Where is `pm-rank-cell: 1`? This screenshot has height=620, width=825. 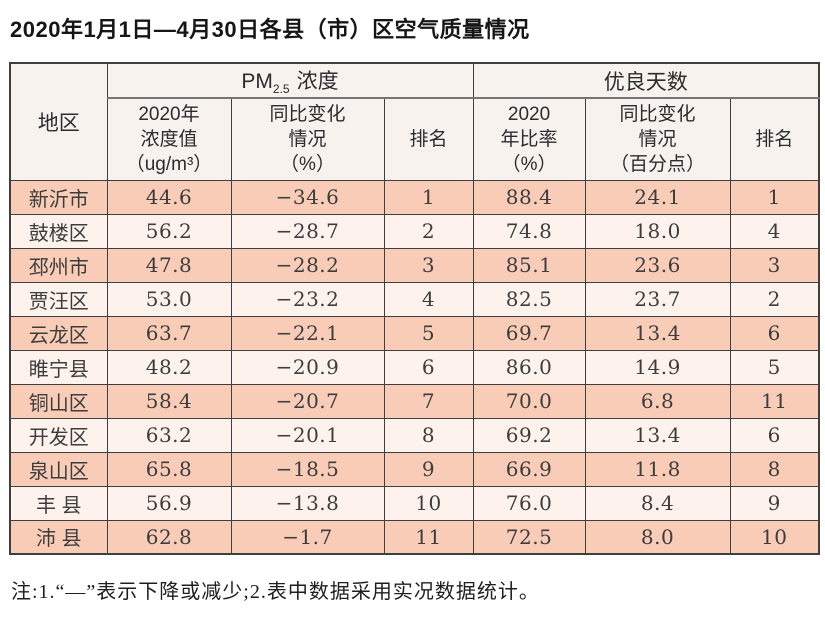 pm-rank-cell: 1 is located at coordinates (428, 197).